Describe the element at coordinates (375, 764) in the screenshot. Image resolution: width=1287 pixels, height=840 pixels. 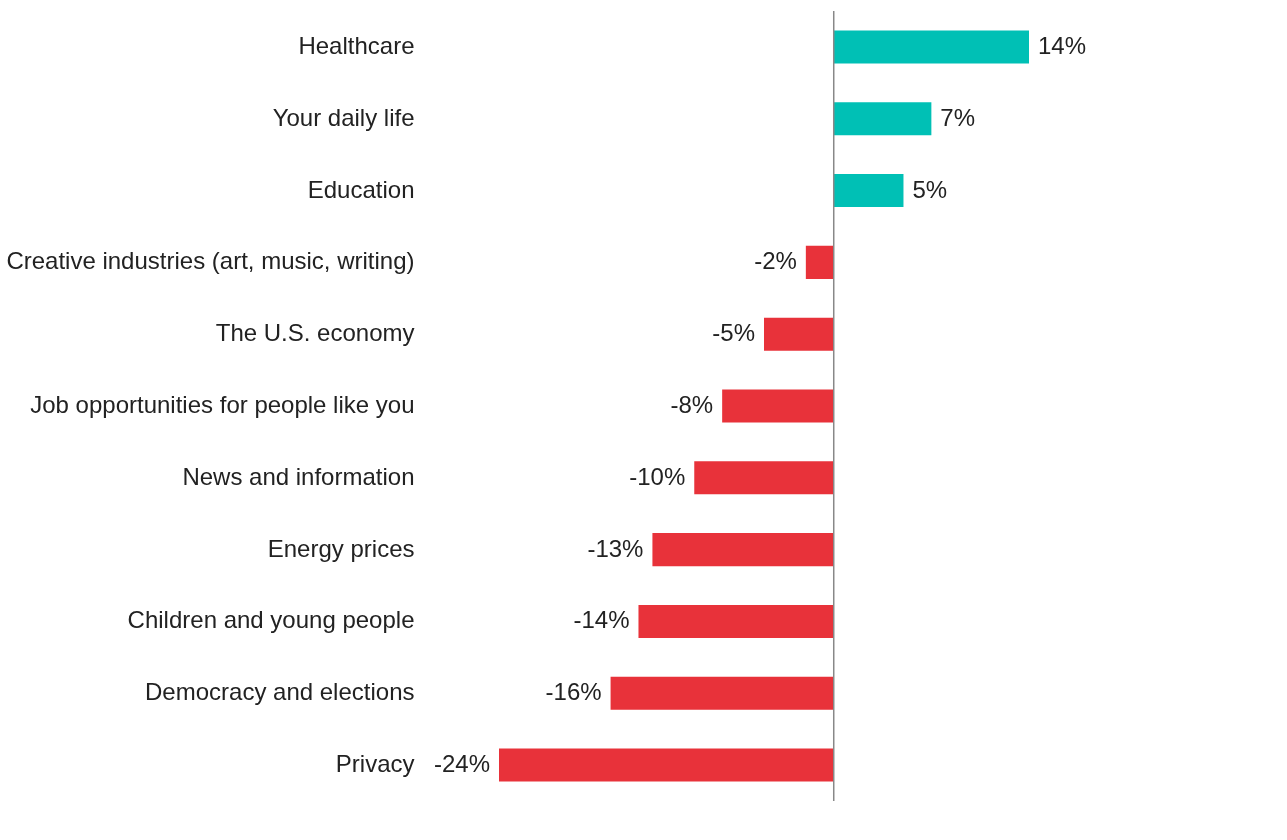
I see `y-tick-label: Privacy` at that location.